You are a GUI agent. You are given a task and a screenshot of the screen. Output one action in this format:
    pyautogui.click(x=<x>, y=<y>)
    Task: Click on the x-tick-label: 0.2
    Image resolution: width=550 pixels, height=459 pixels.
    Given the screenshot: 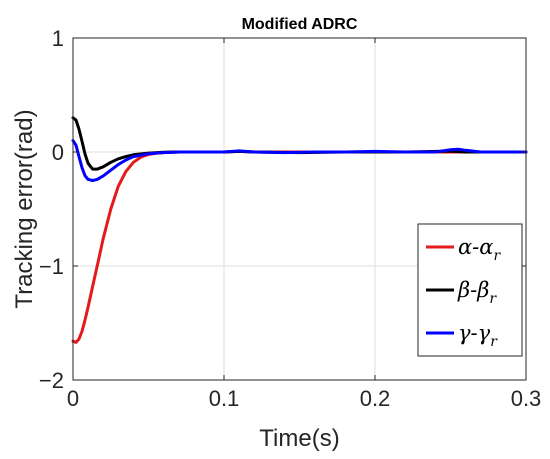 What is the action you would take?
    pyautogui.click(x=375, y=398)
    